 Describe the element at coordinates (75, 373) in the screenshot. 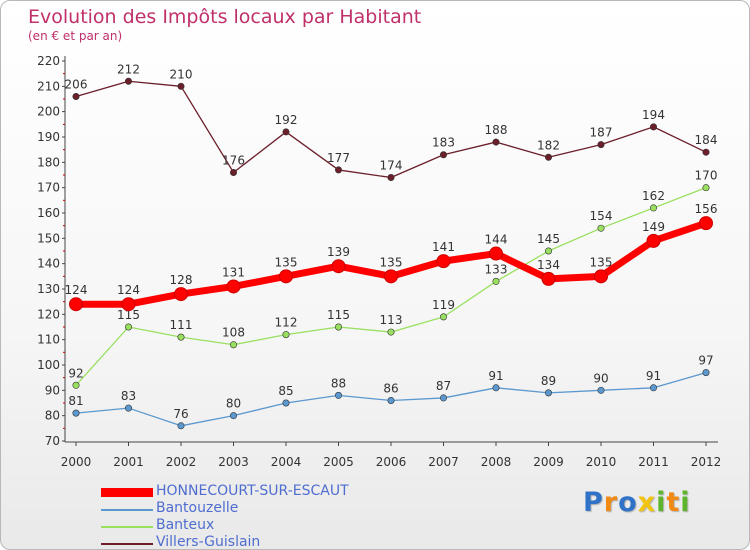

I see `data-label: 92` at that location.